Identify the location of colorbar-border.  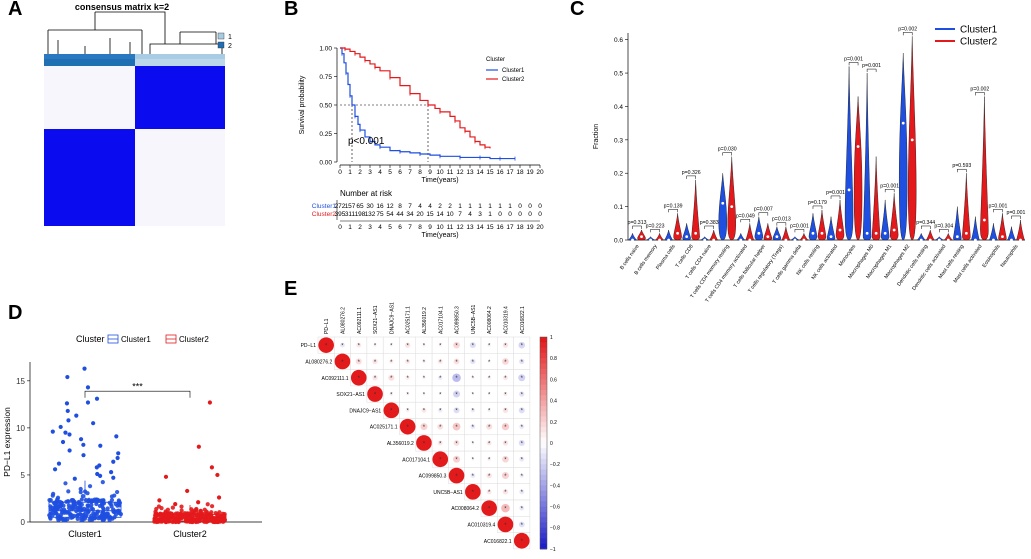
(543, 443).